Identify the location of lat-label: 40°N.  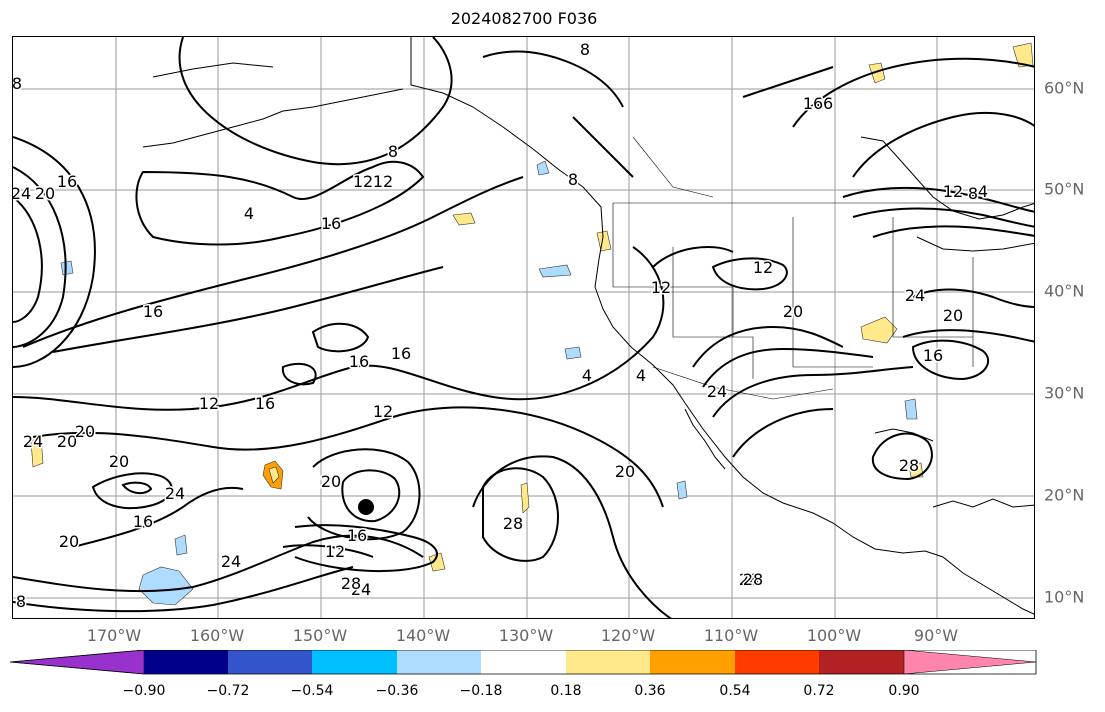
(1064, 291).